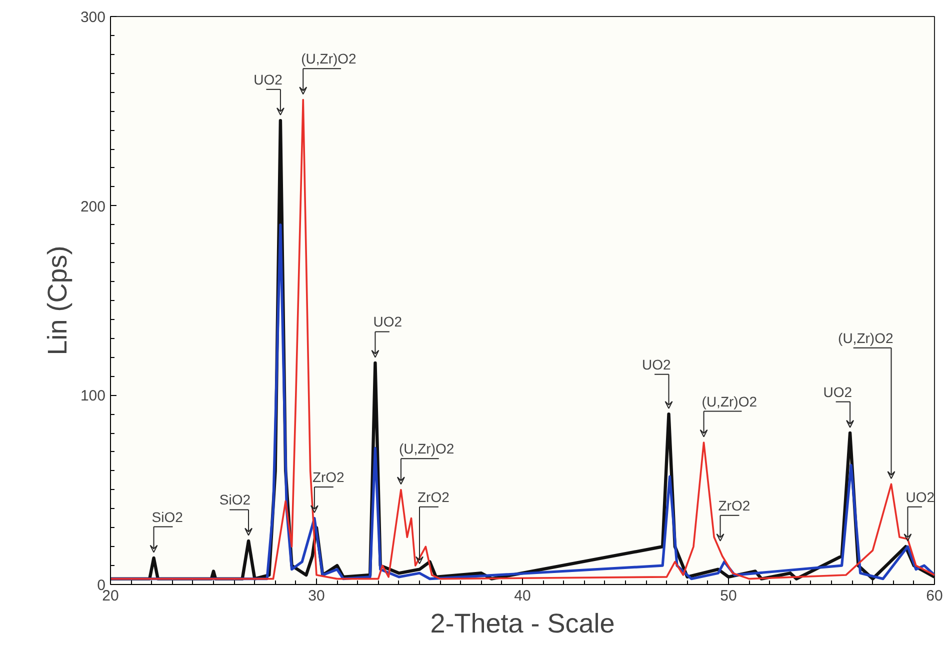 The width and height of the screenshot is (946, 664). What do you see at coordinates (93, 396) in the screenshot?
I see `y-tick-label: 100` at bounding box center [93, 396].